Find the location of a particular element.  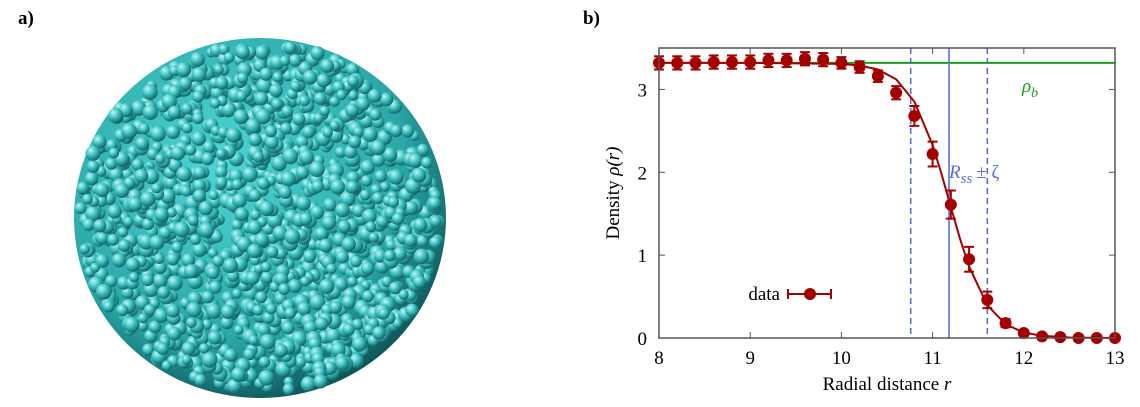

y-tick-label: 2 is located at coordinates (643, 173).